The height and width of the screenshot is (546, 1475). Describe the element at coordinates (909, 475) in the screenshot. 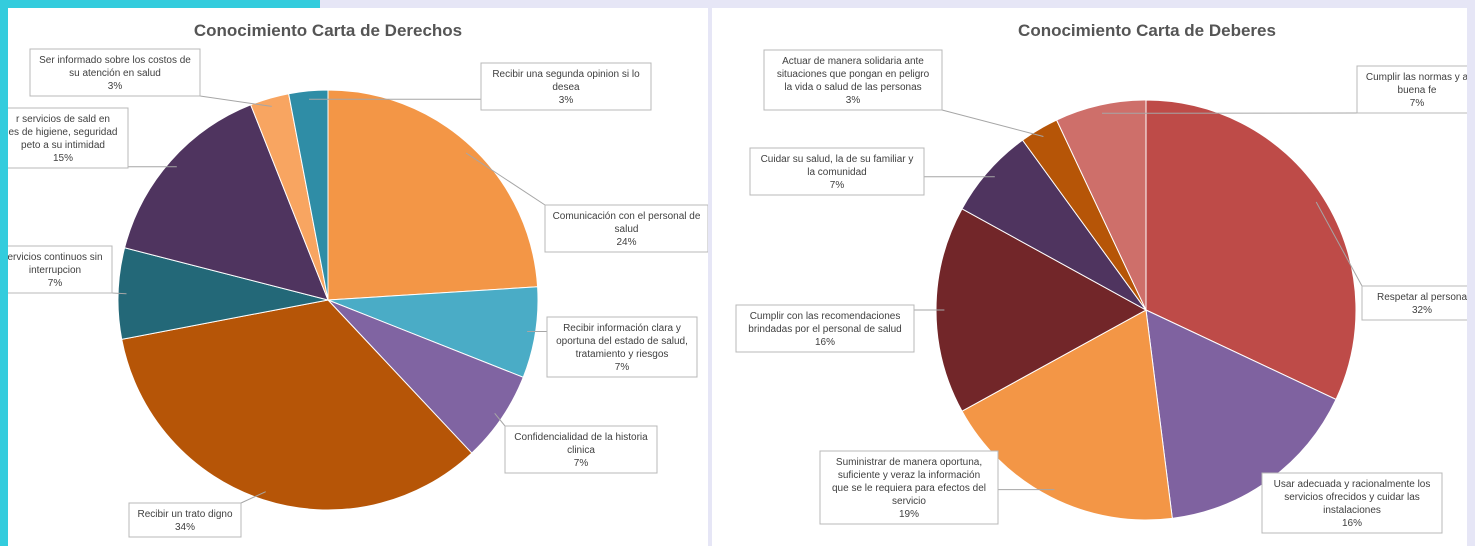

I see `data-label-text: suficiente y veraz la información` at that location.